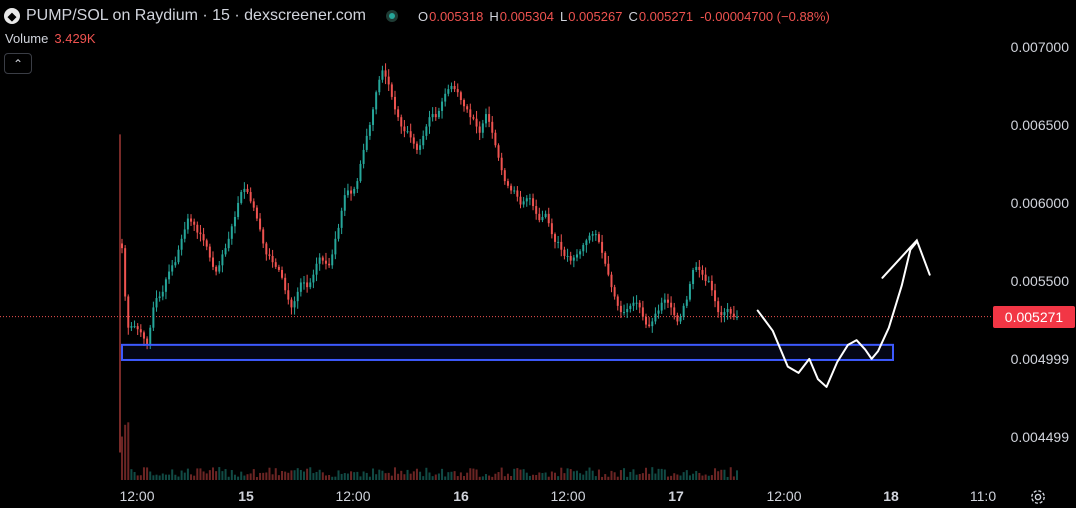 The image size is (1076, 508). What do you see at coordinates (507, 352) in the screenshot?
I see `support-zone-box` at bounding box center [507, 352].